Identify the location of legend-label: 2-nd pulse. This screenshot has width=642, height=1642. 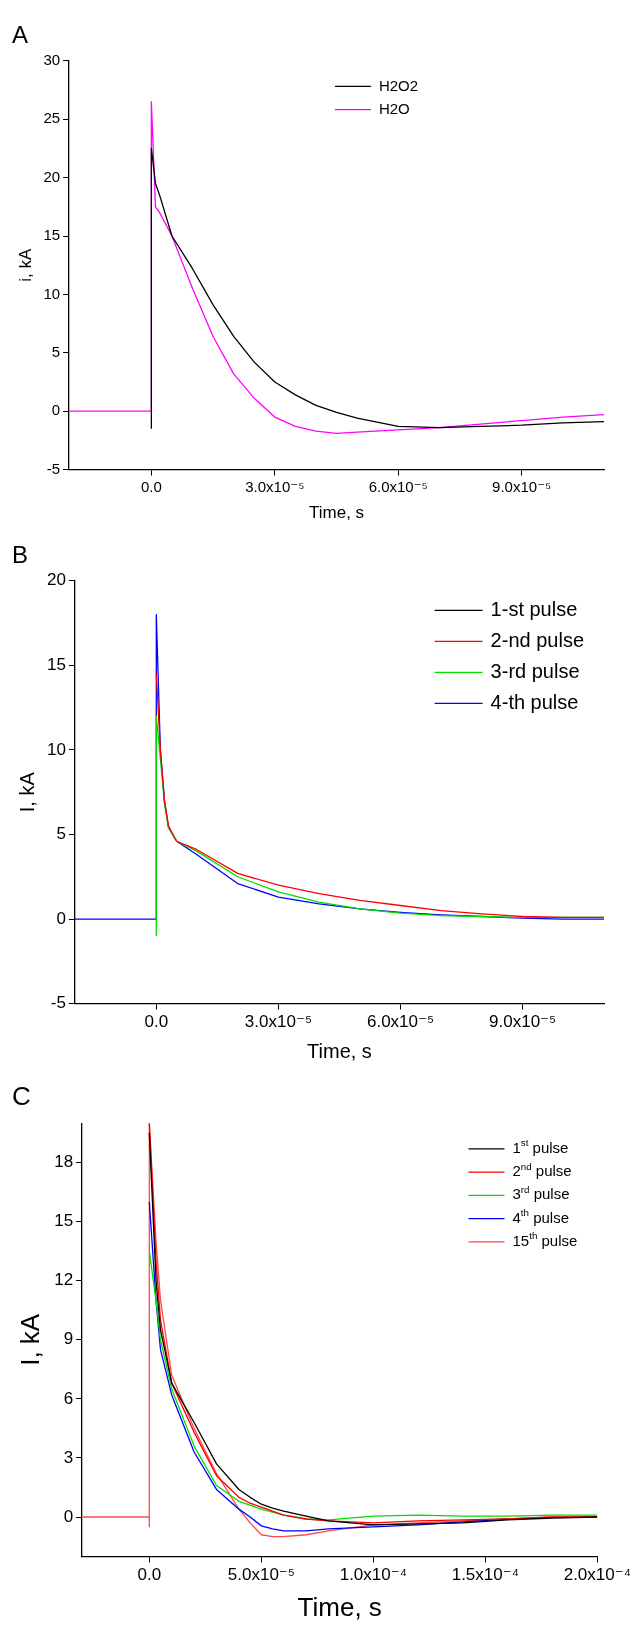
(537, 639).